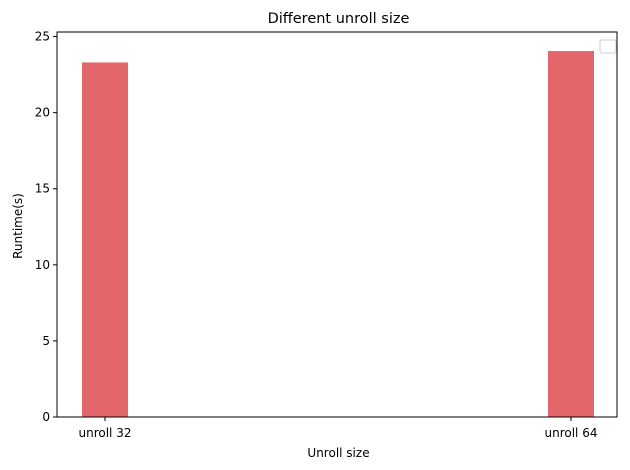  Describe the element at coordinates (608, 46) in the screenshot. I see `legend-box` at that location.